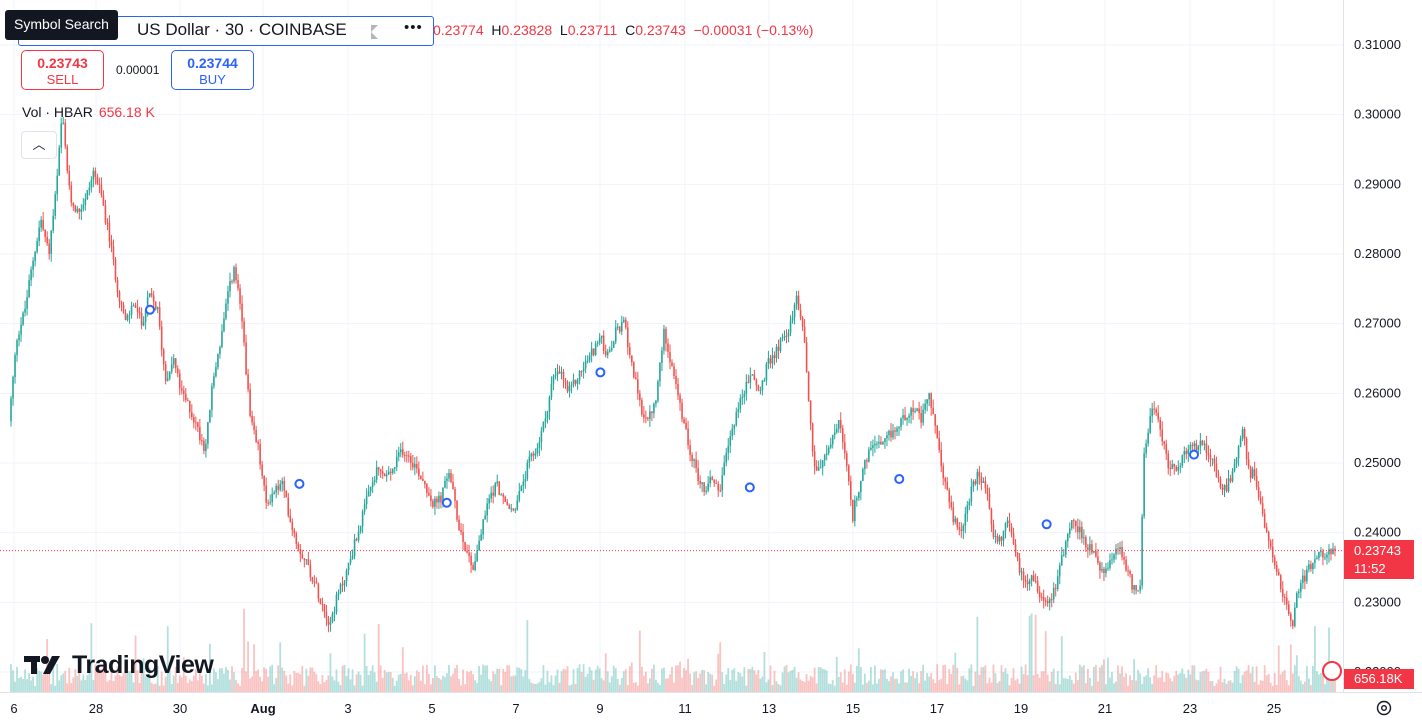 This screenshot has height=723, width=1422. I want to click on settings-icon, so click(1384, 708).